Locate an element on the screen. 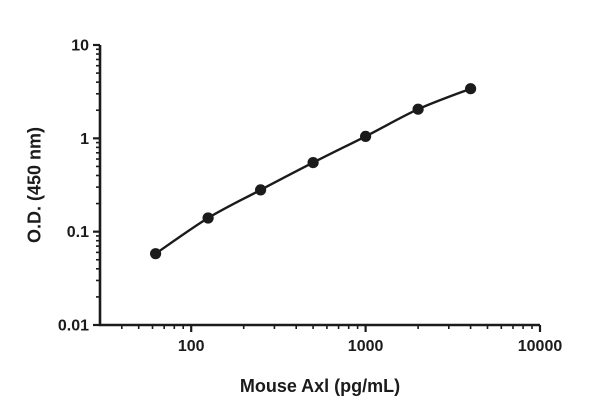 This screenshot has height=415, width=600. y-tick-label: 1 is located at coordinates (84, 139).